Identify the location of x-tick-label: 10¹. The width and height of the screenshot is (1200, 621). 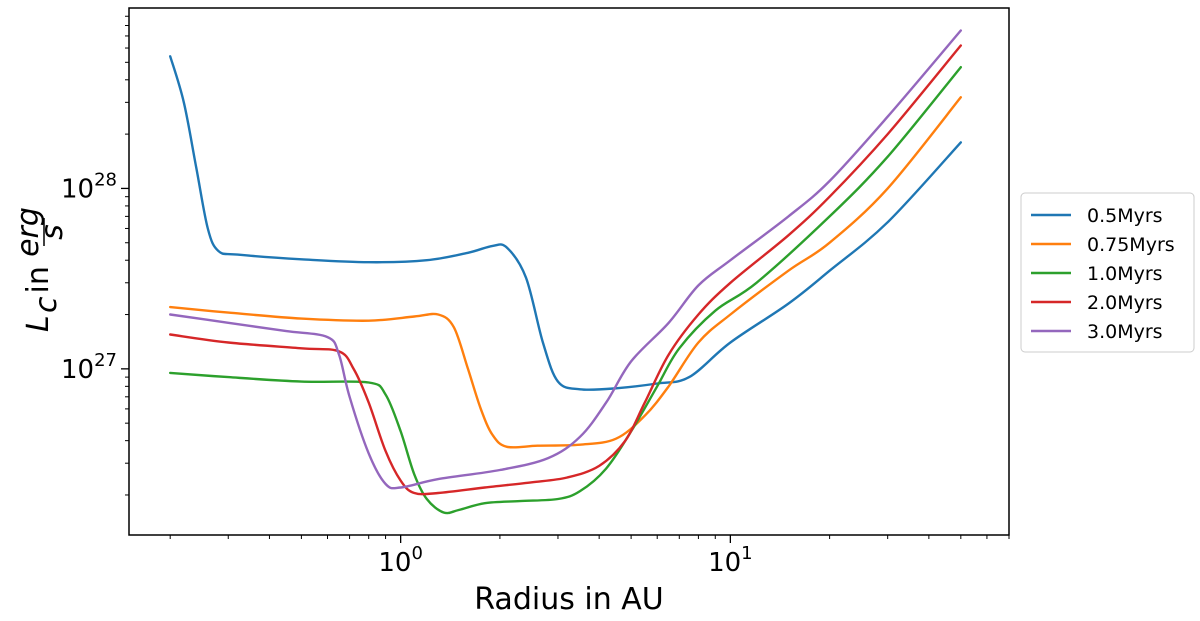
(730, 560).